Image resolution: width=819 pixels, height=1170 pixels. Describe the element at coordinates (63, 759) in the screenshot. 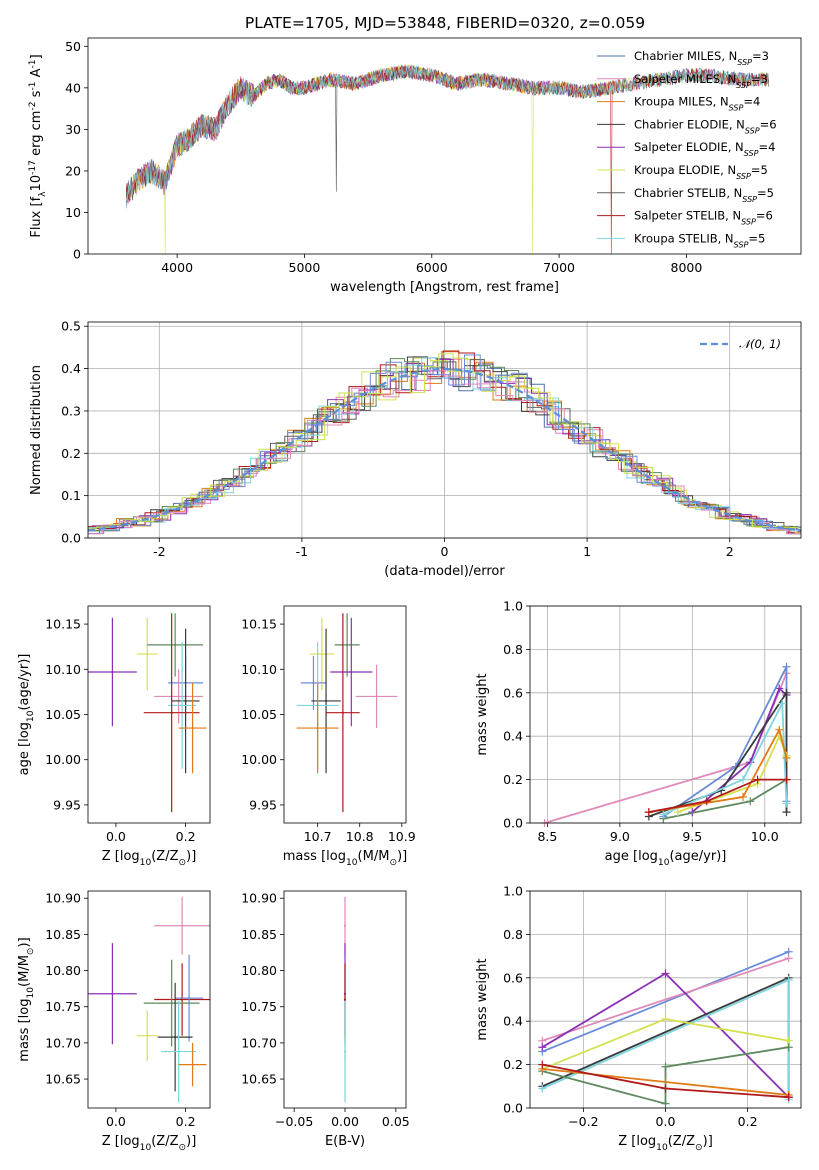

I see `y-tick-label: 10.00` at that location.